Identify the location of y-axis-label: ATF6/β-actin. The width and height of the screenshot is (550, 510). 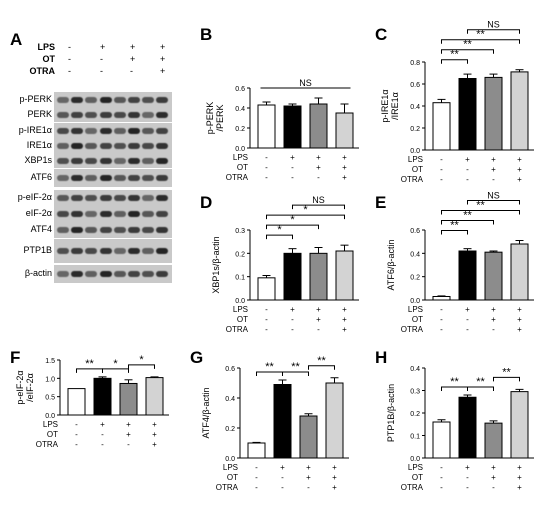
(391, 264).